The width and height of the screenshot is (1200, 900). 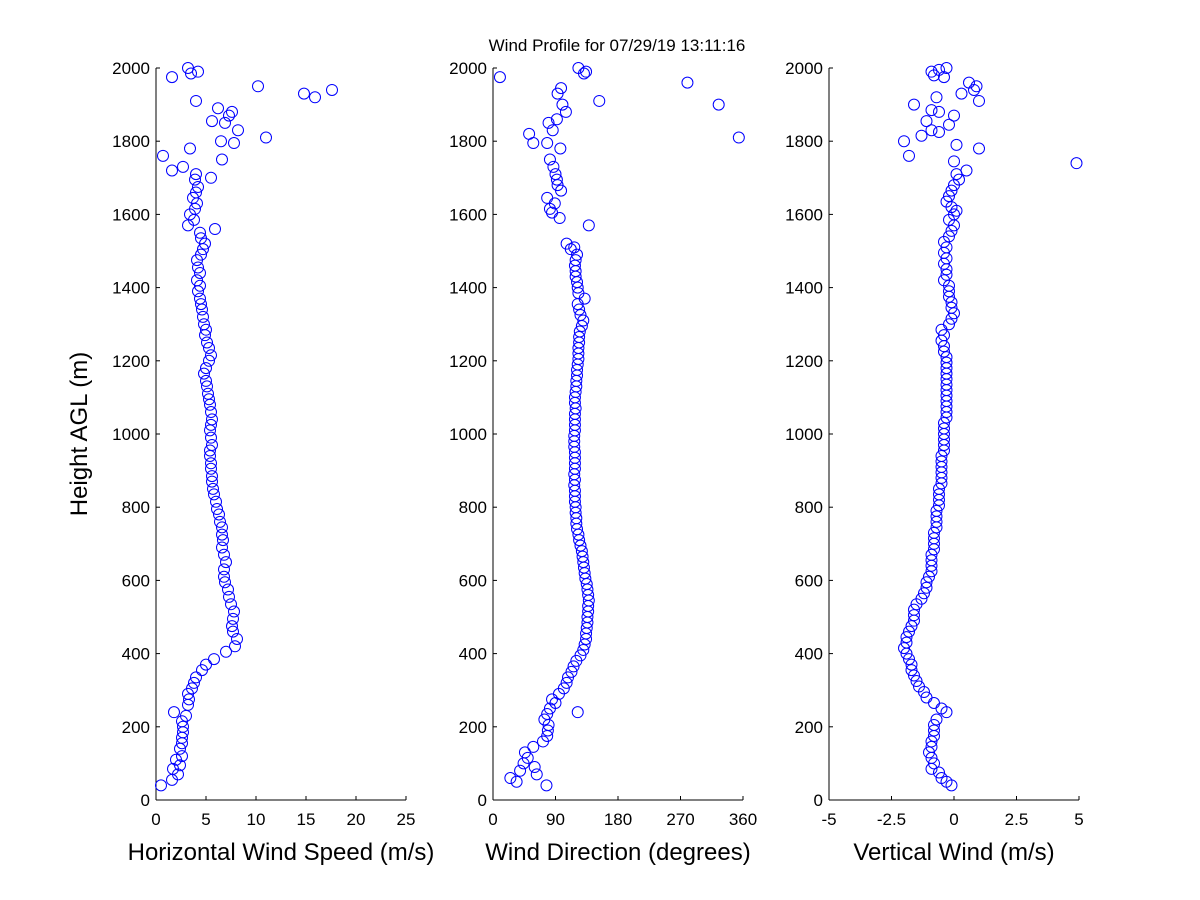 What do you see at coordinates (473, 727) in the screenshot?
I see `y-tick-label: 200` at bounding box center [473, 727].